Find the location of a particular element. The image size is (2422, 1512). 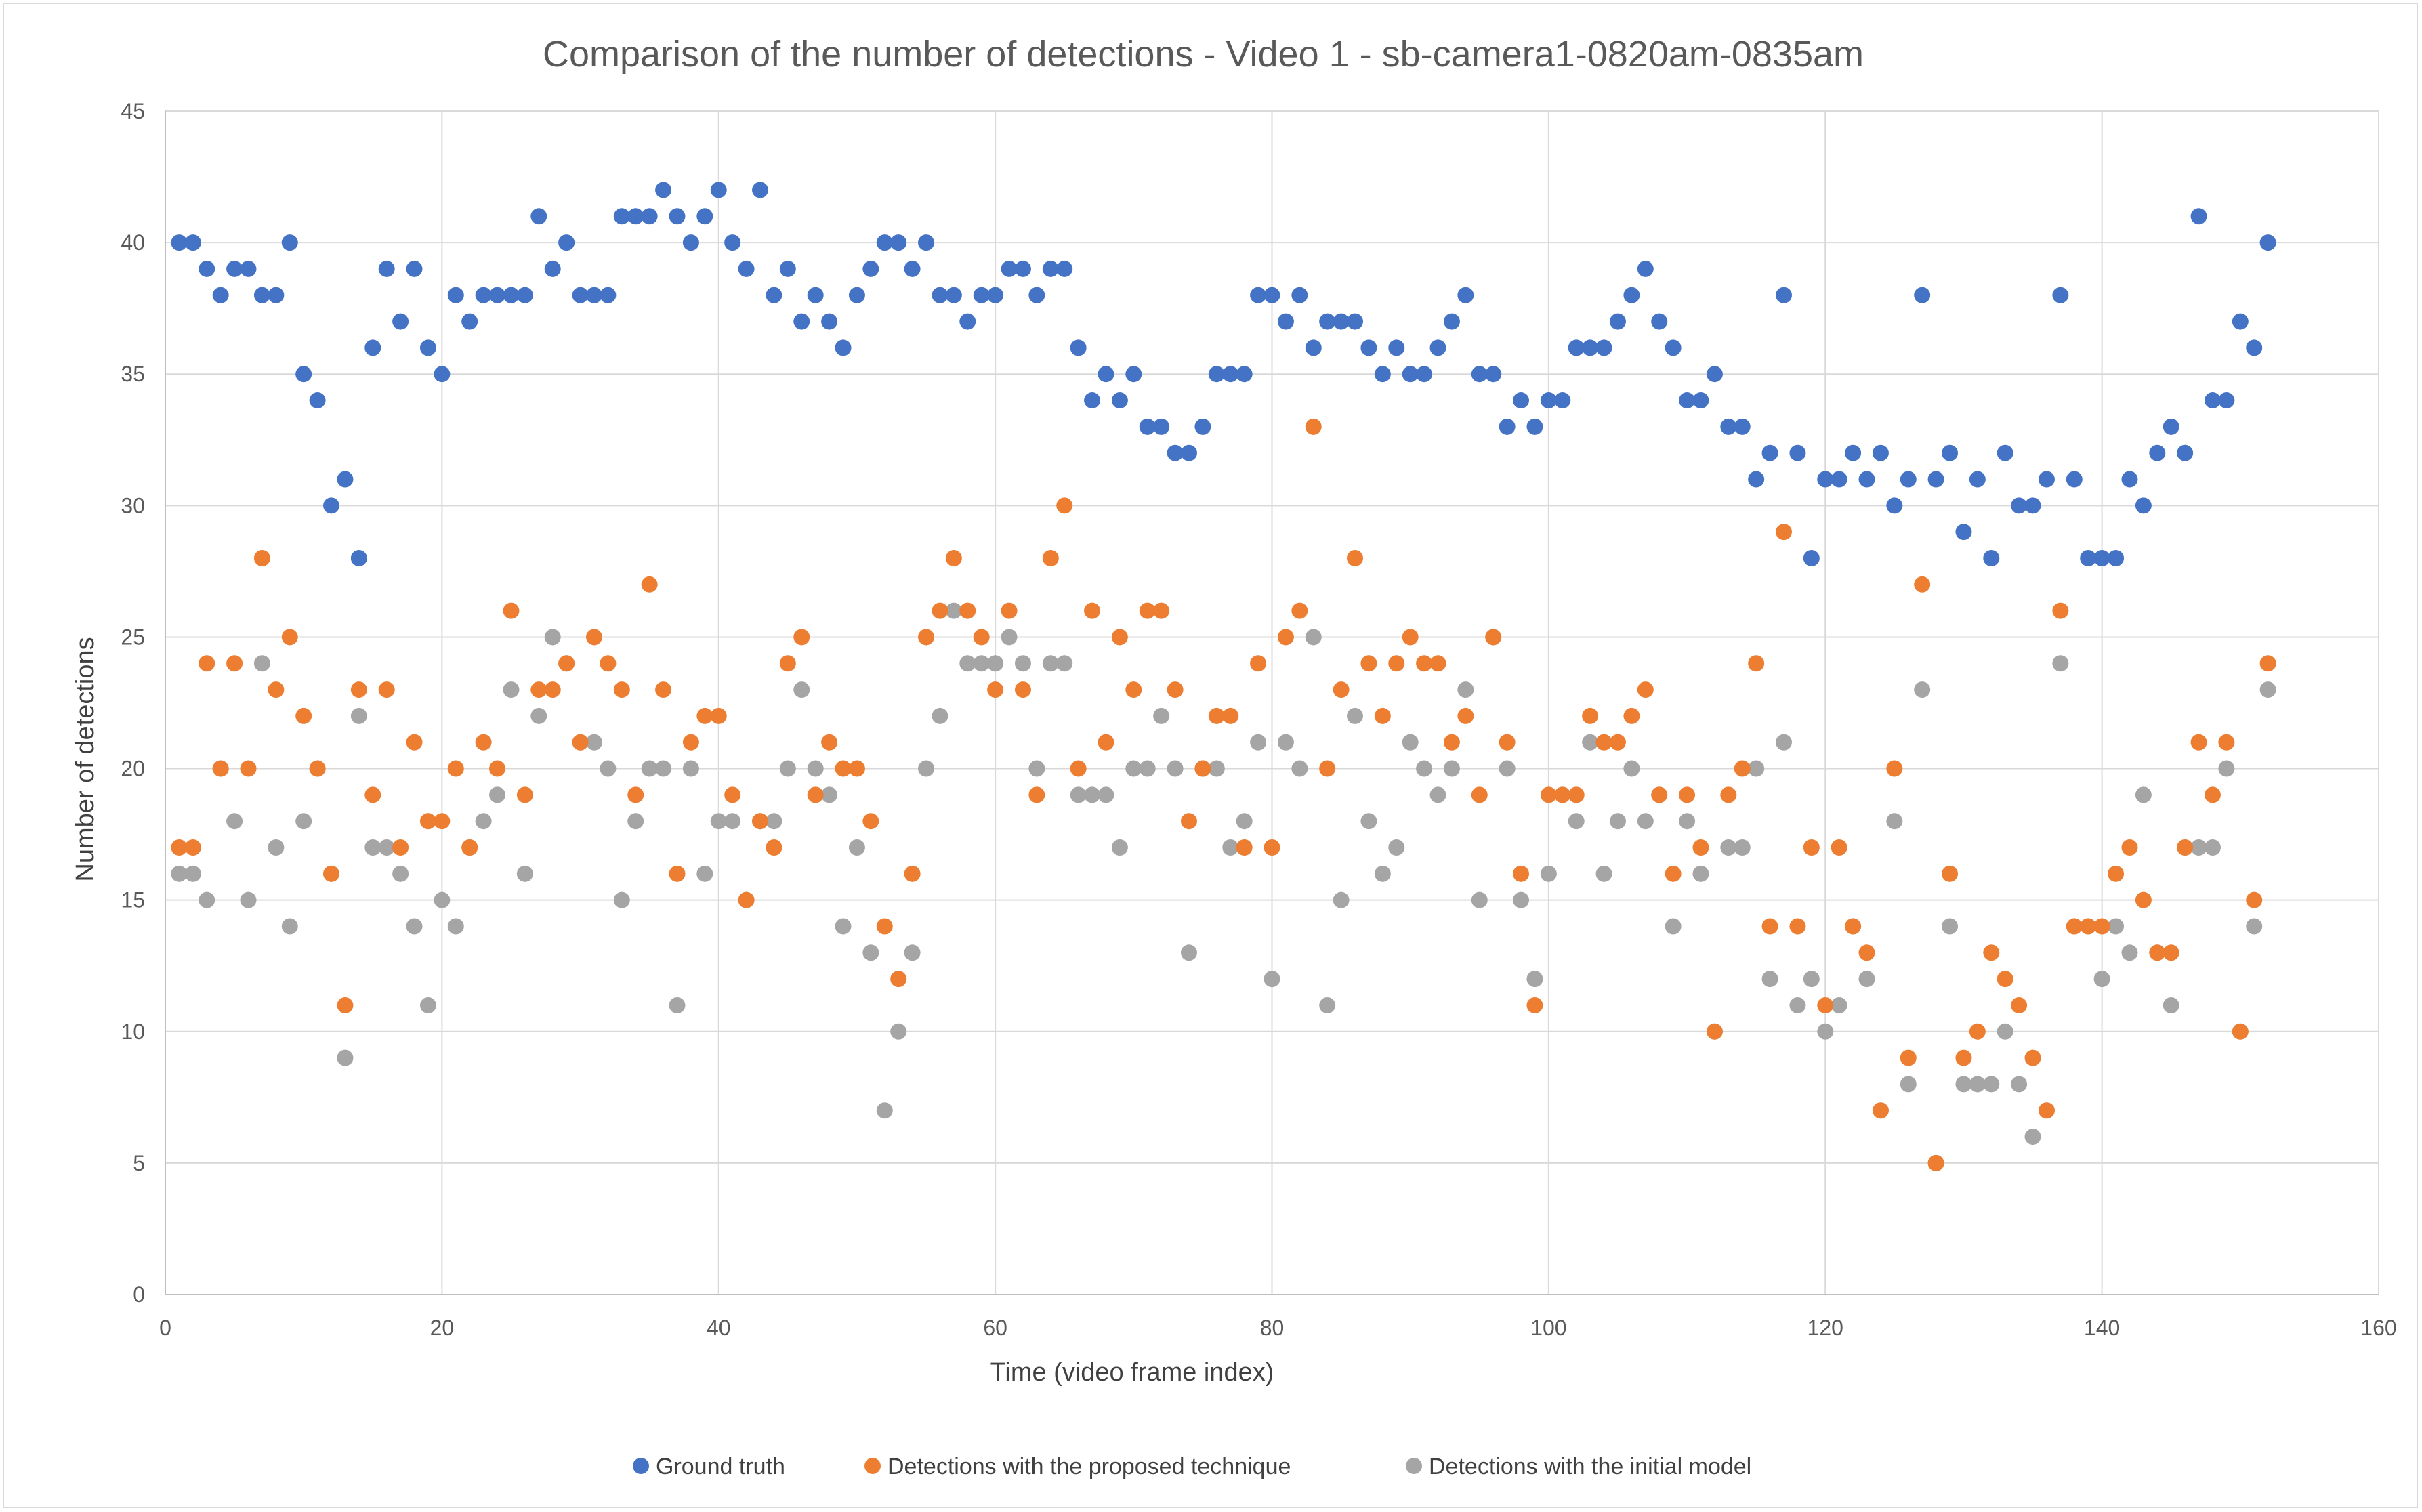

y-tick-label: 20 is located at coordinates (133, 769).